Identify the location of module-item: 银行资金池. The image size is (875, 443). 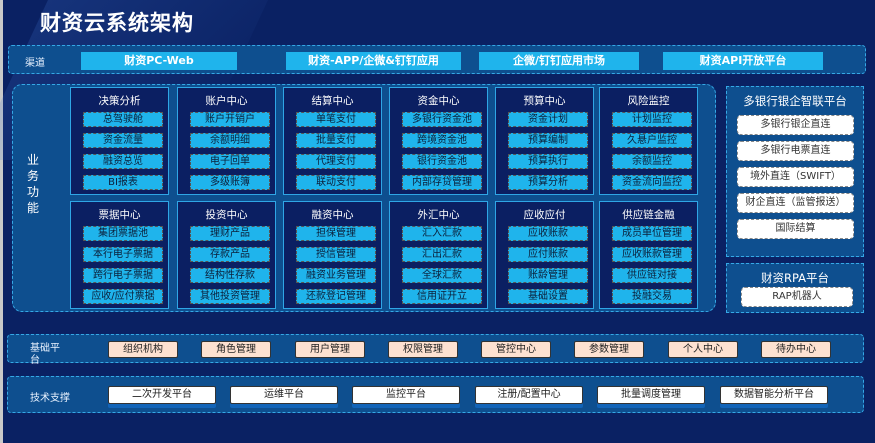
(442, 161).